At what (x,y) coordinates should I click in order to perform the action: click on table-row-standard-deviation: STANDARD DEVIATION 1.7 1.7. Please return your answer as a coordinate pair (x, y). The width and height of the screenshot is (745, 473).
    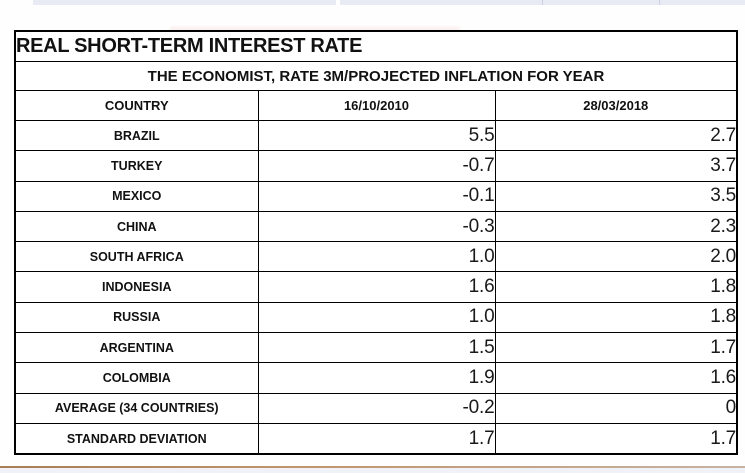
    Looking at the image, I should click on (376, 438).